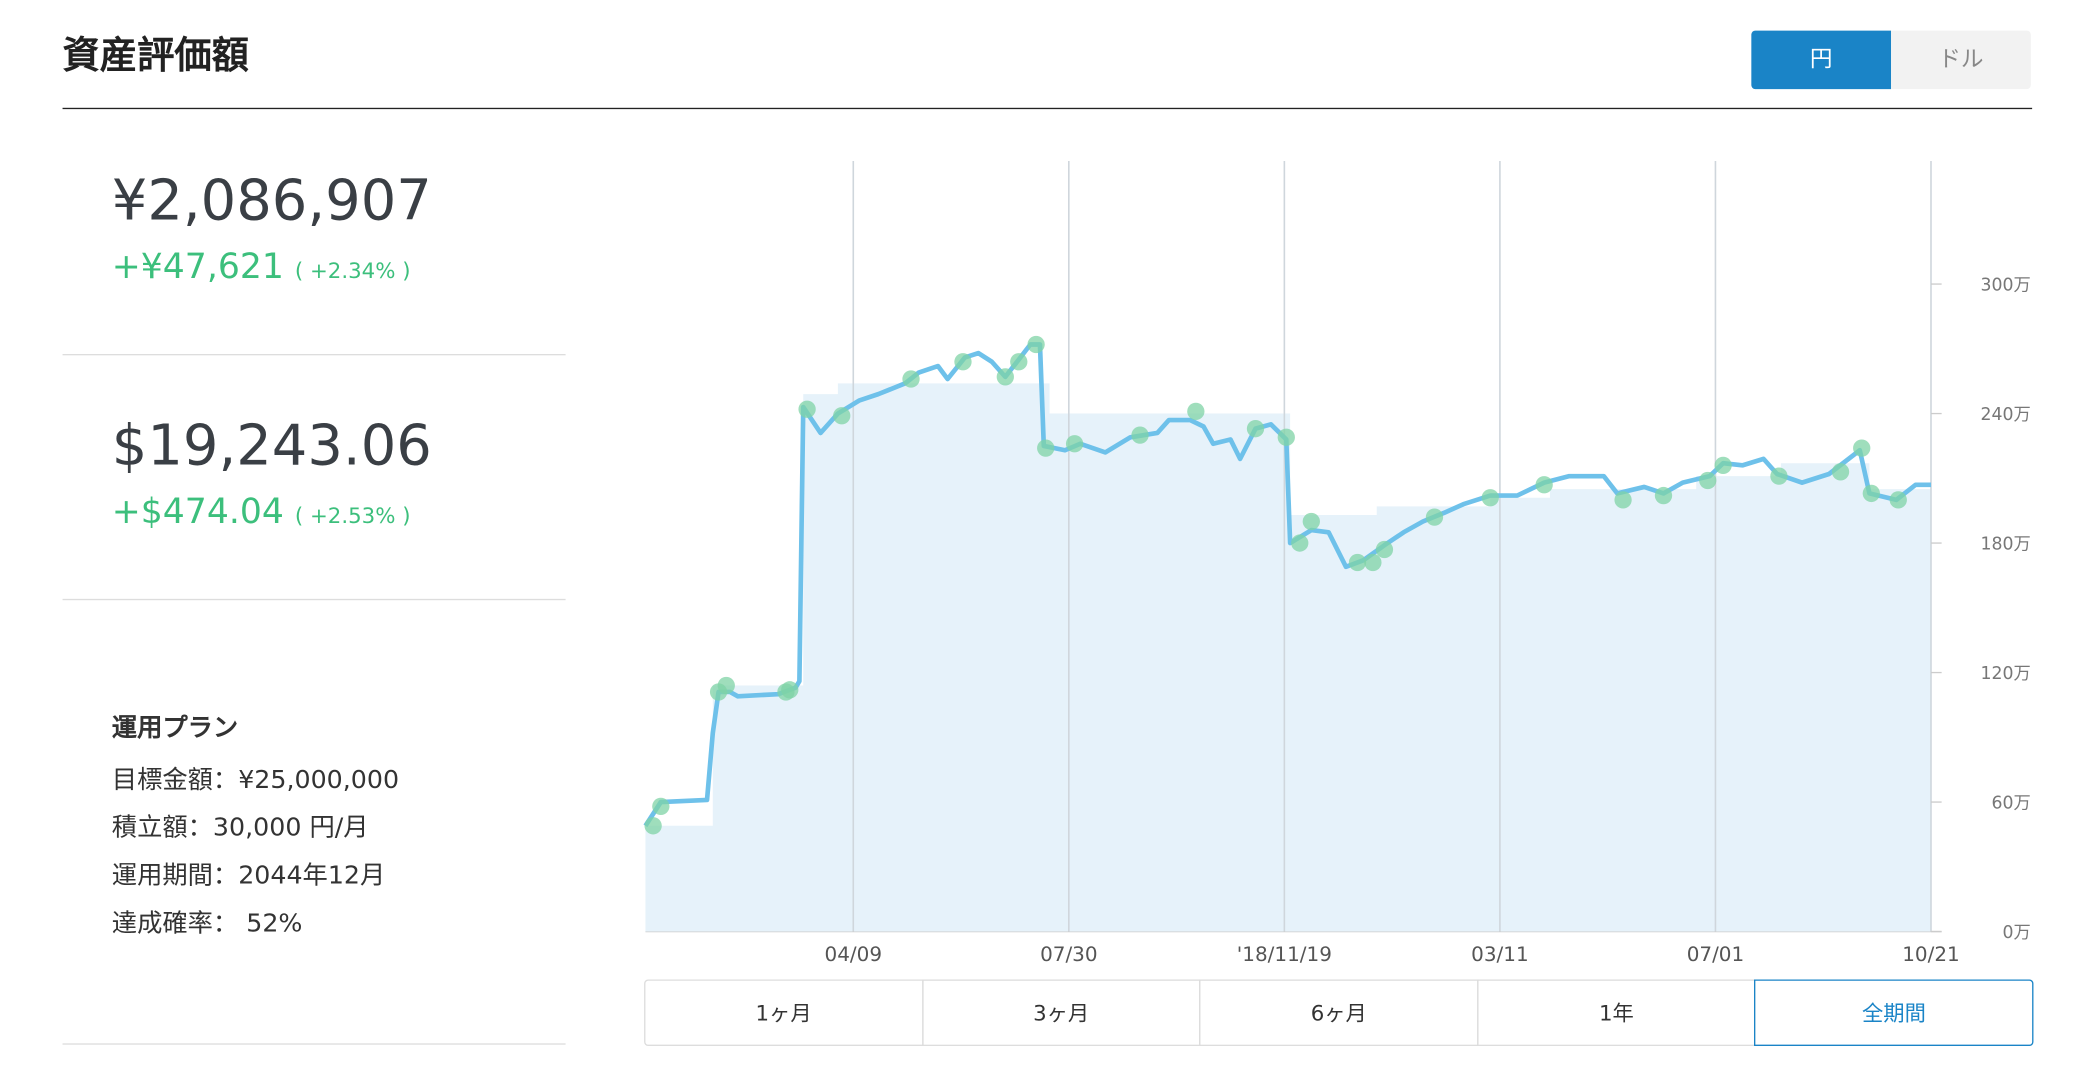 Image resolution: width=2076 pixels, height=1082 pixels. I want to click on x-tick-label: 07/01, so click(1716, 954).